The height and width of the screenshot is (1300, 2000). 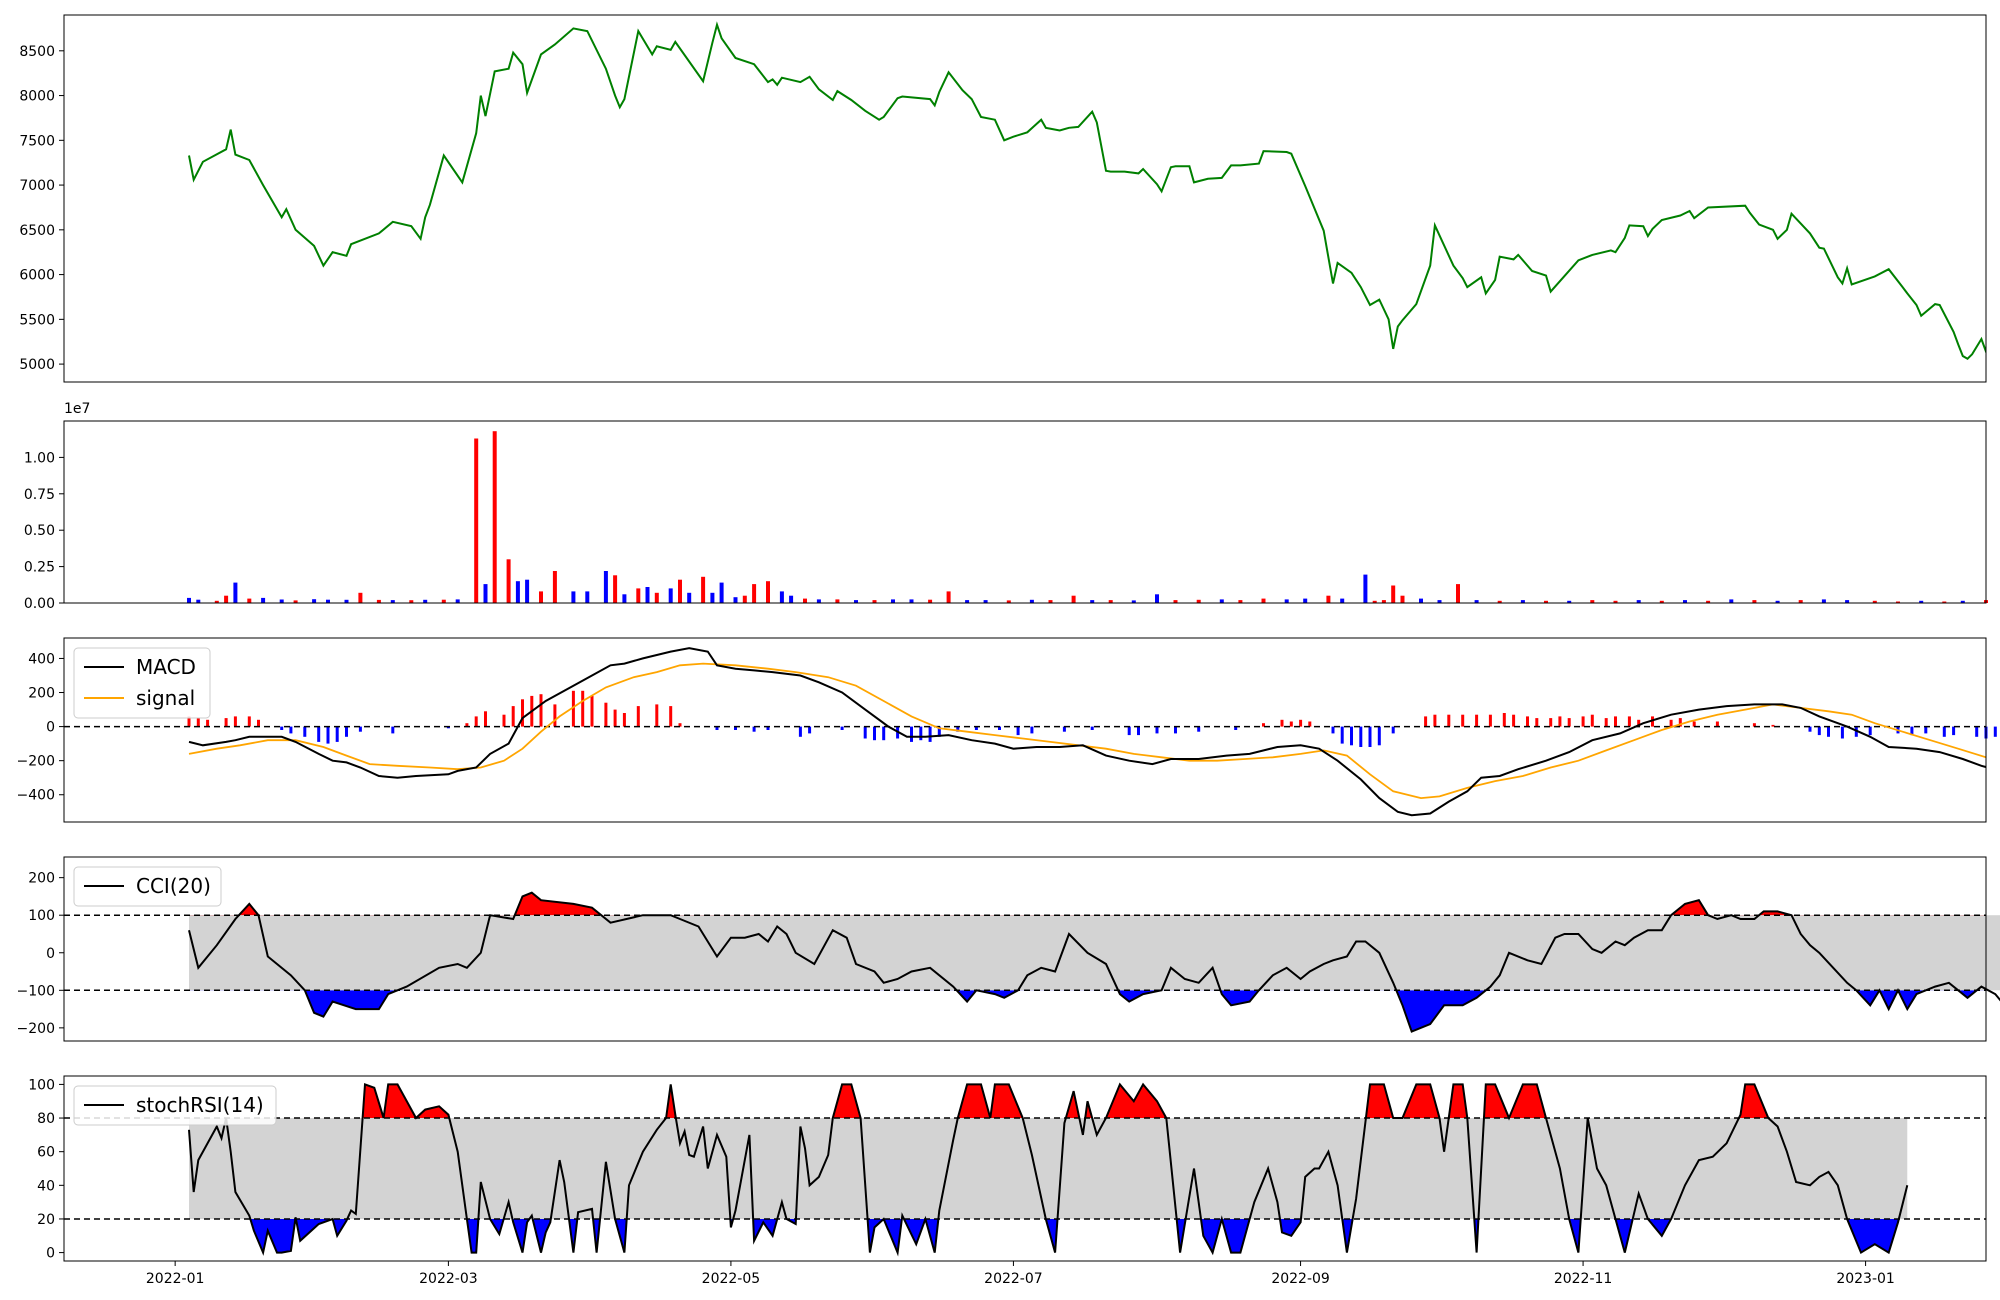 I want to click on y-tick-label: −400, so click(x=36, y=796).